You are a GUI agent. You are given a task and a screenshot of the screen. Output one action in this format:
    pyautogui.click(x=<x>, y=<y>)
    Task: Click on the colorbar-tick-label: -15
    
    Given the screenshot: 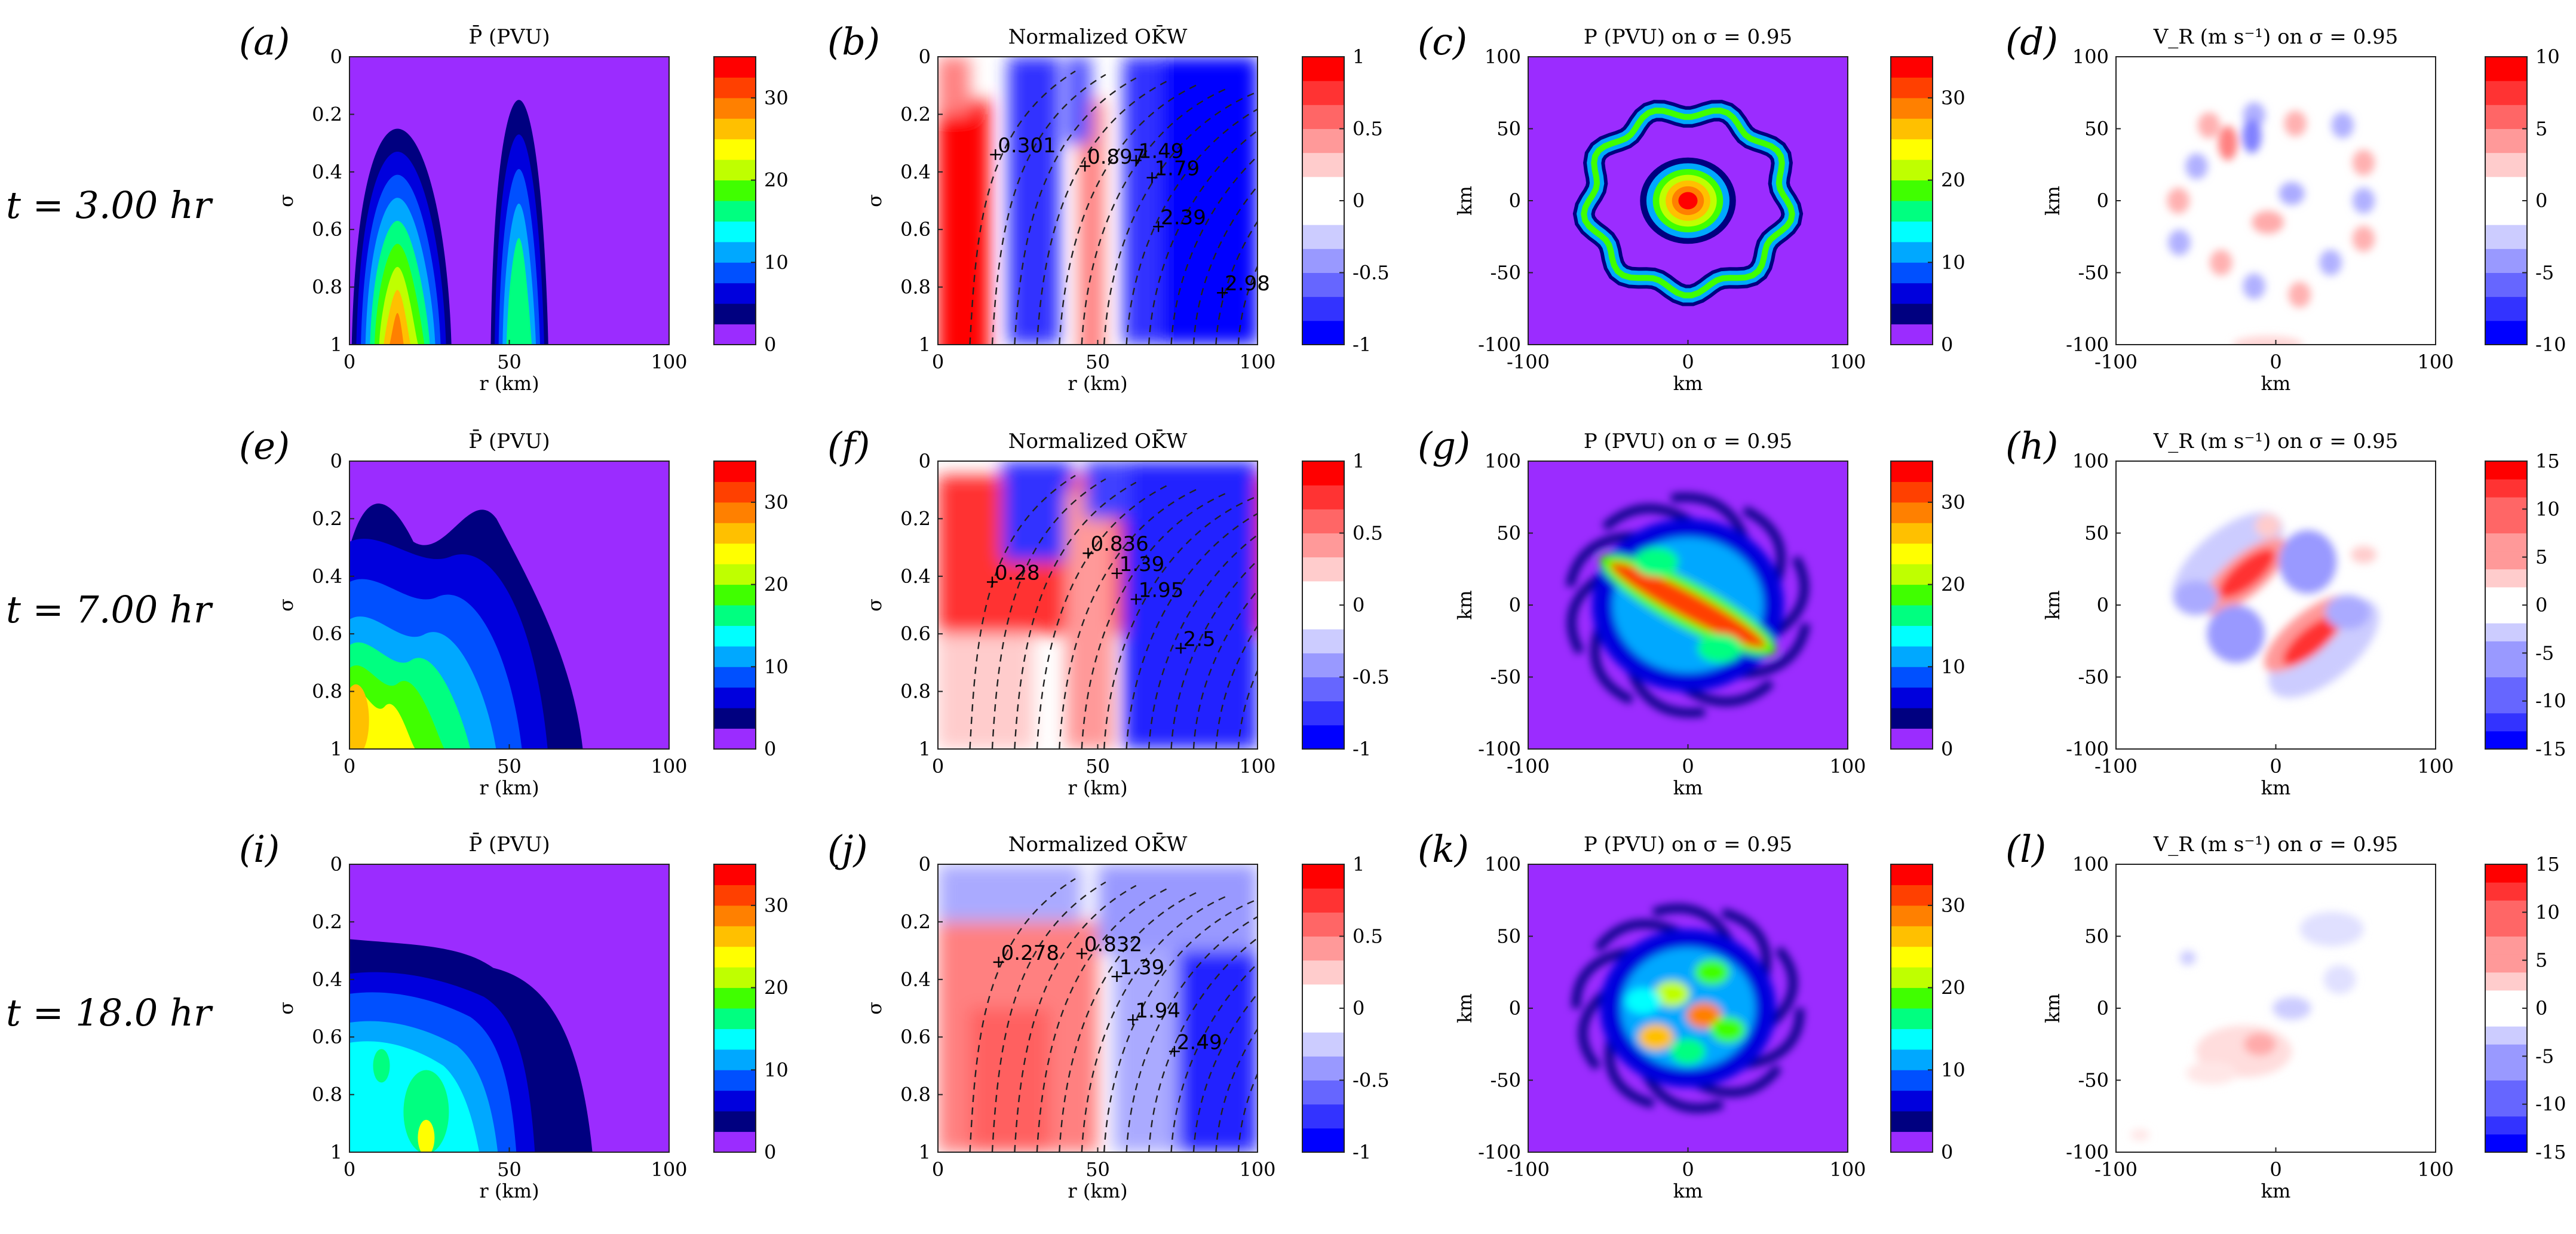 What is the action you would take?
    pyautogui.click(x=2551, y=1152)
    